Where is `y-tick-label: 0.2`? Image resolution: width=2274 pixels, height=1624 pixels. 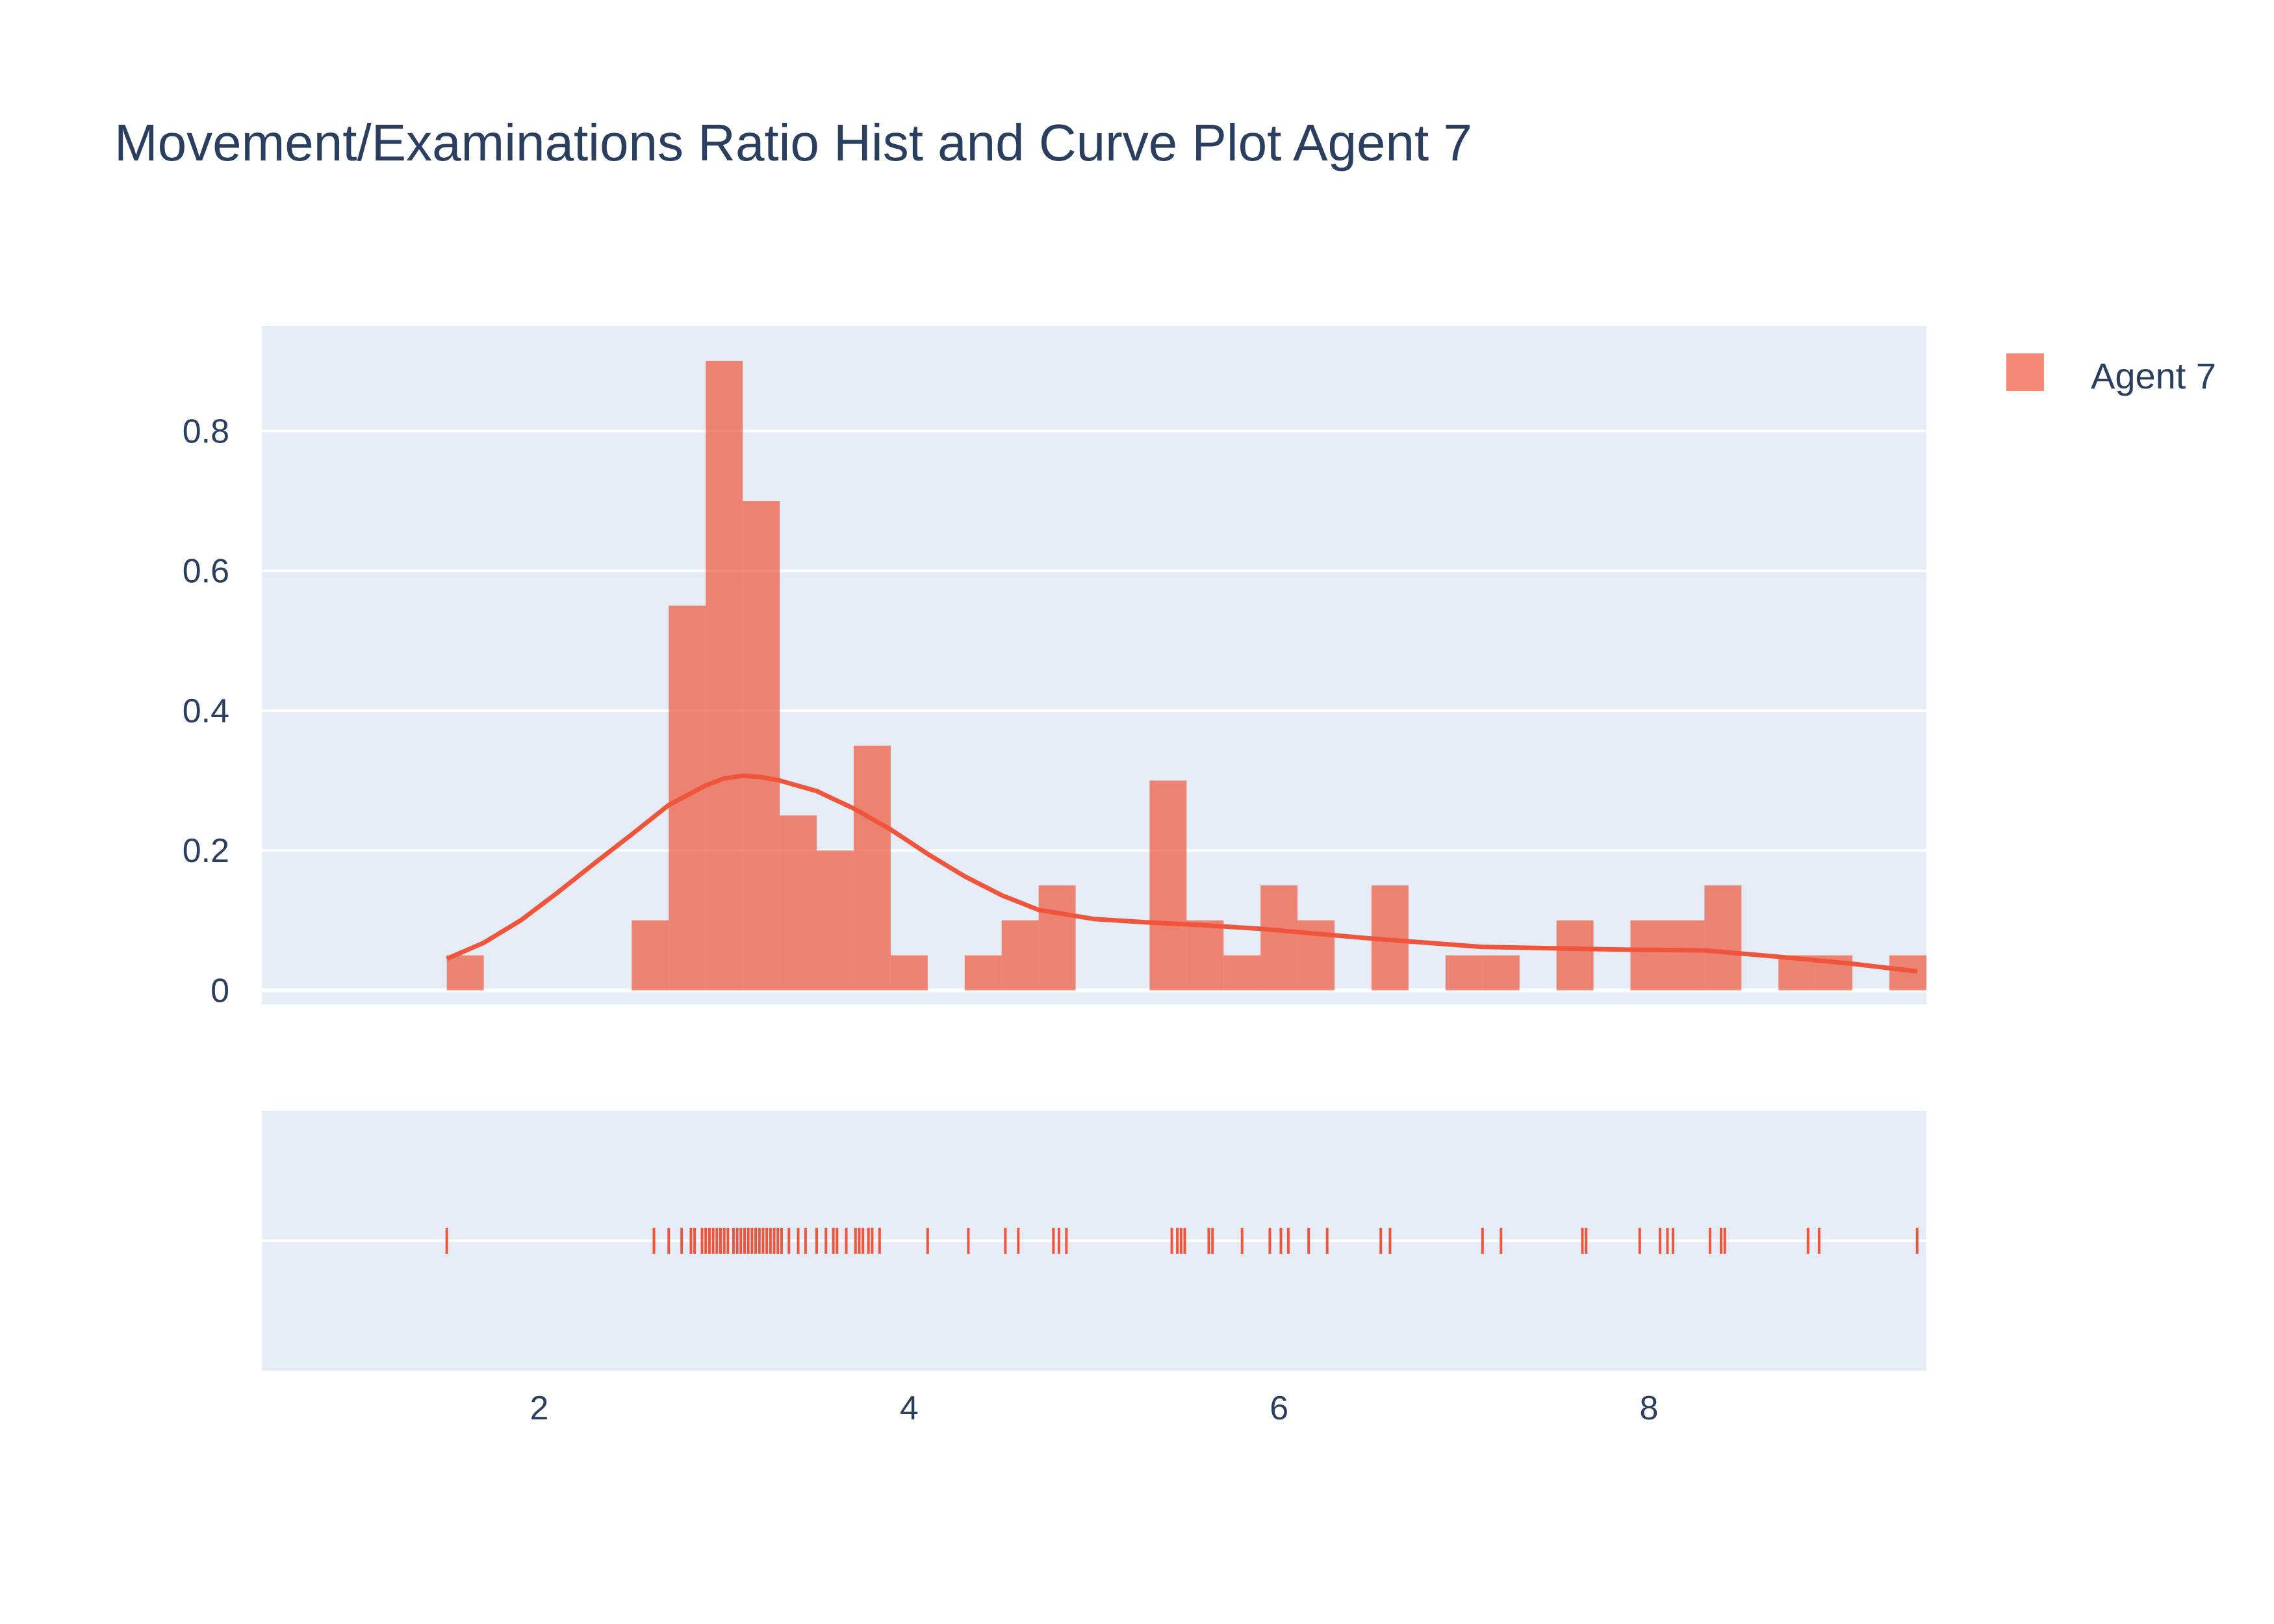 y-tick-label: 0.2 is located at coordinates (206, 851).